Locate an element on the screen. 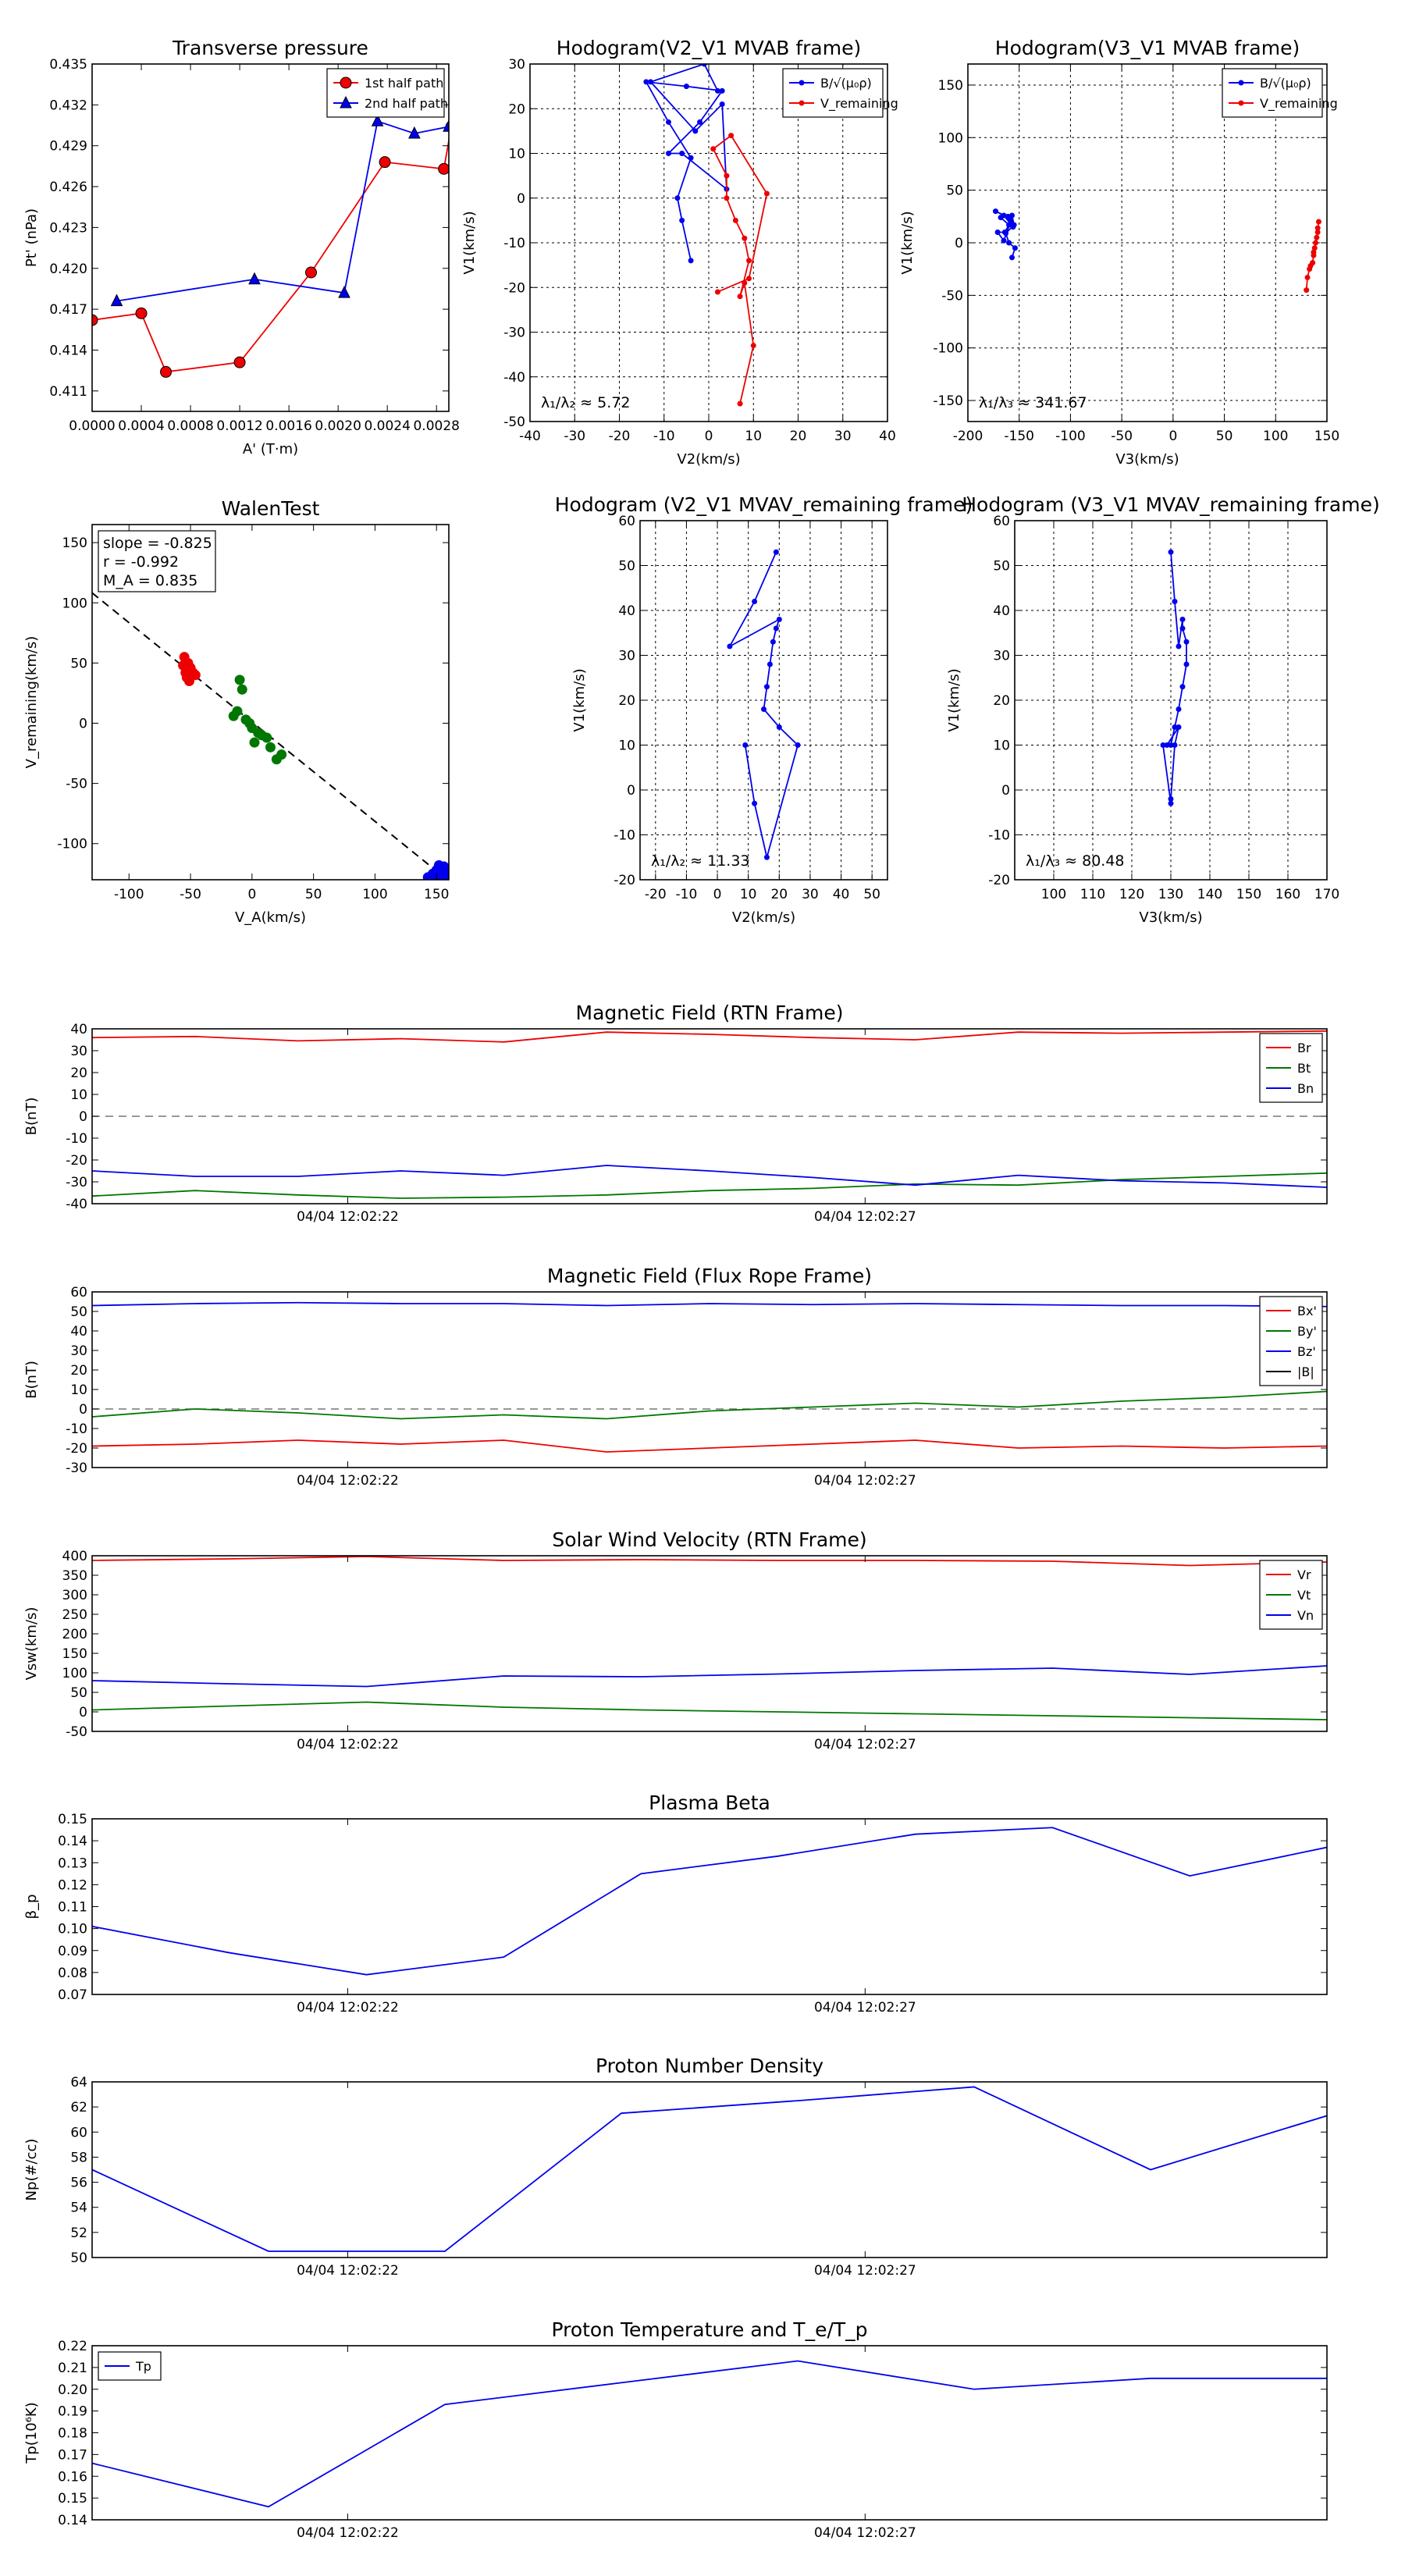 The image size is (1405, 2576). x-tick-label: -40 is located at coordinates (530, 436).